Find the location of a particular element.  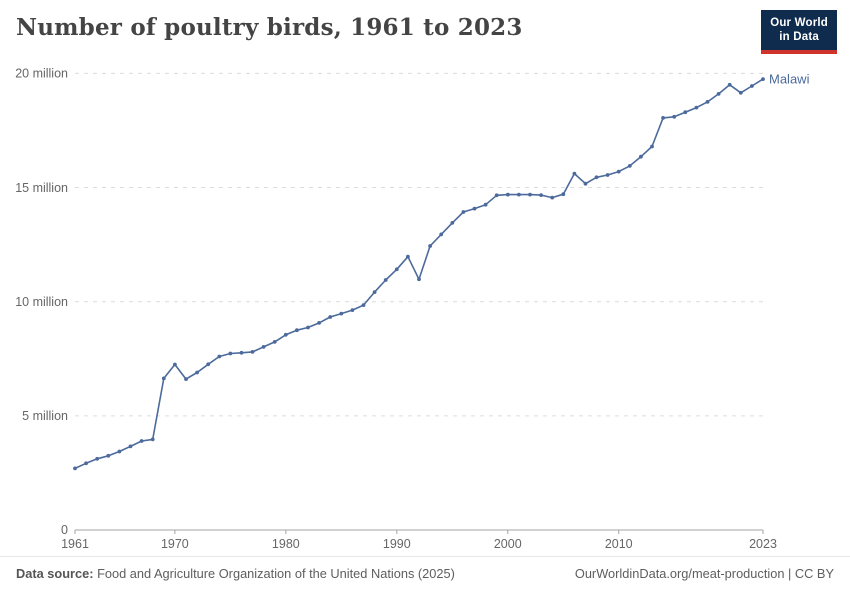

series-entity-label: Malawi is located at coordinates (789, 79).